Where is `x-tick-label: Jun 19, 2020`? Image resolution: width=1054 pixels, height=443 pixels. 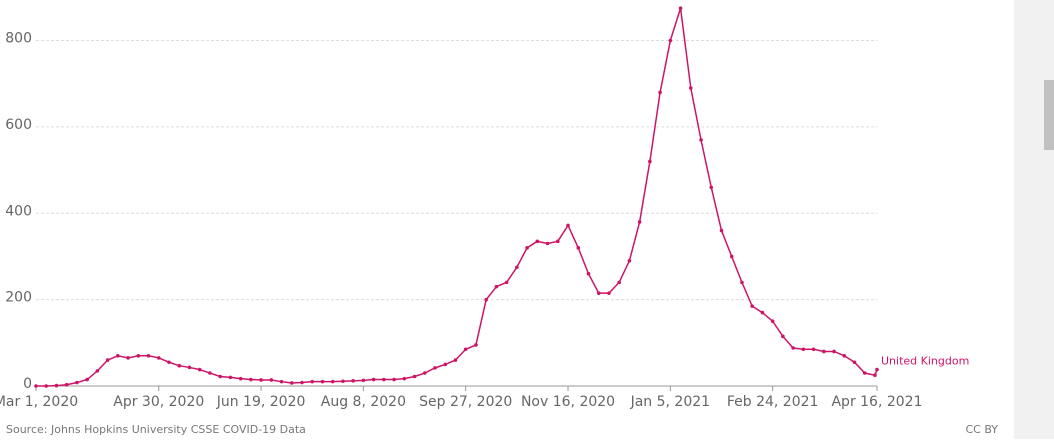
x-tick-label: Jun 19, 2020 is located at coordinates (261, 402).